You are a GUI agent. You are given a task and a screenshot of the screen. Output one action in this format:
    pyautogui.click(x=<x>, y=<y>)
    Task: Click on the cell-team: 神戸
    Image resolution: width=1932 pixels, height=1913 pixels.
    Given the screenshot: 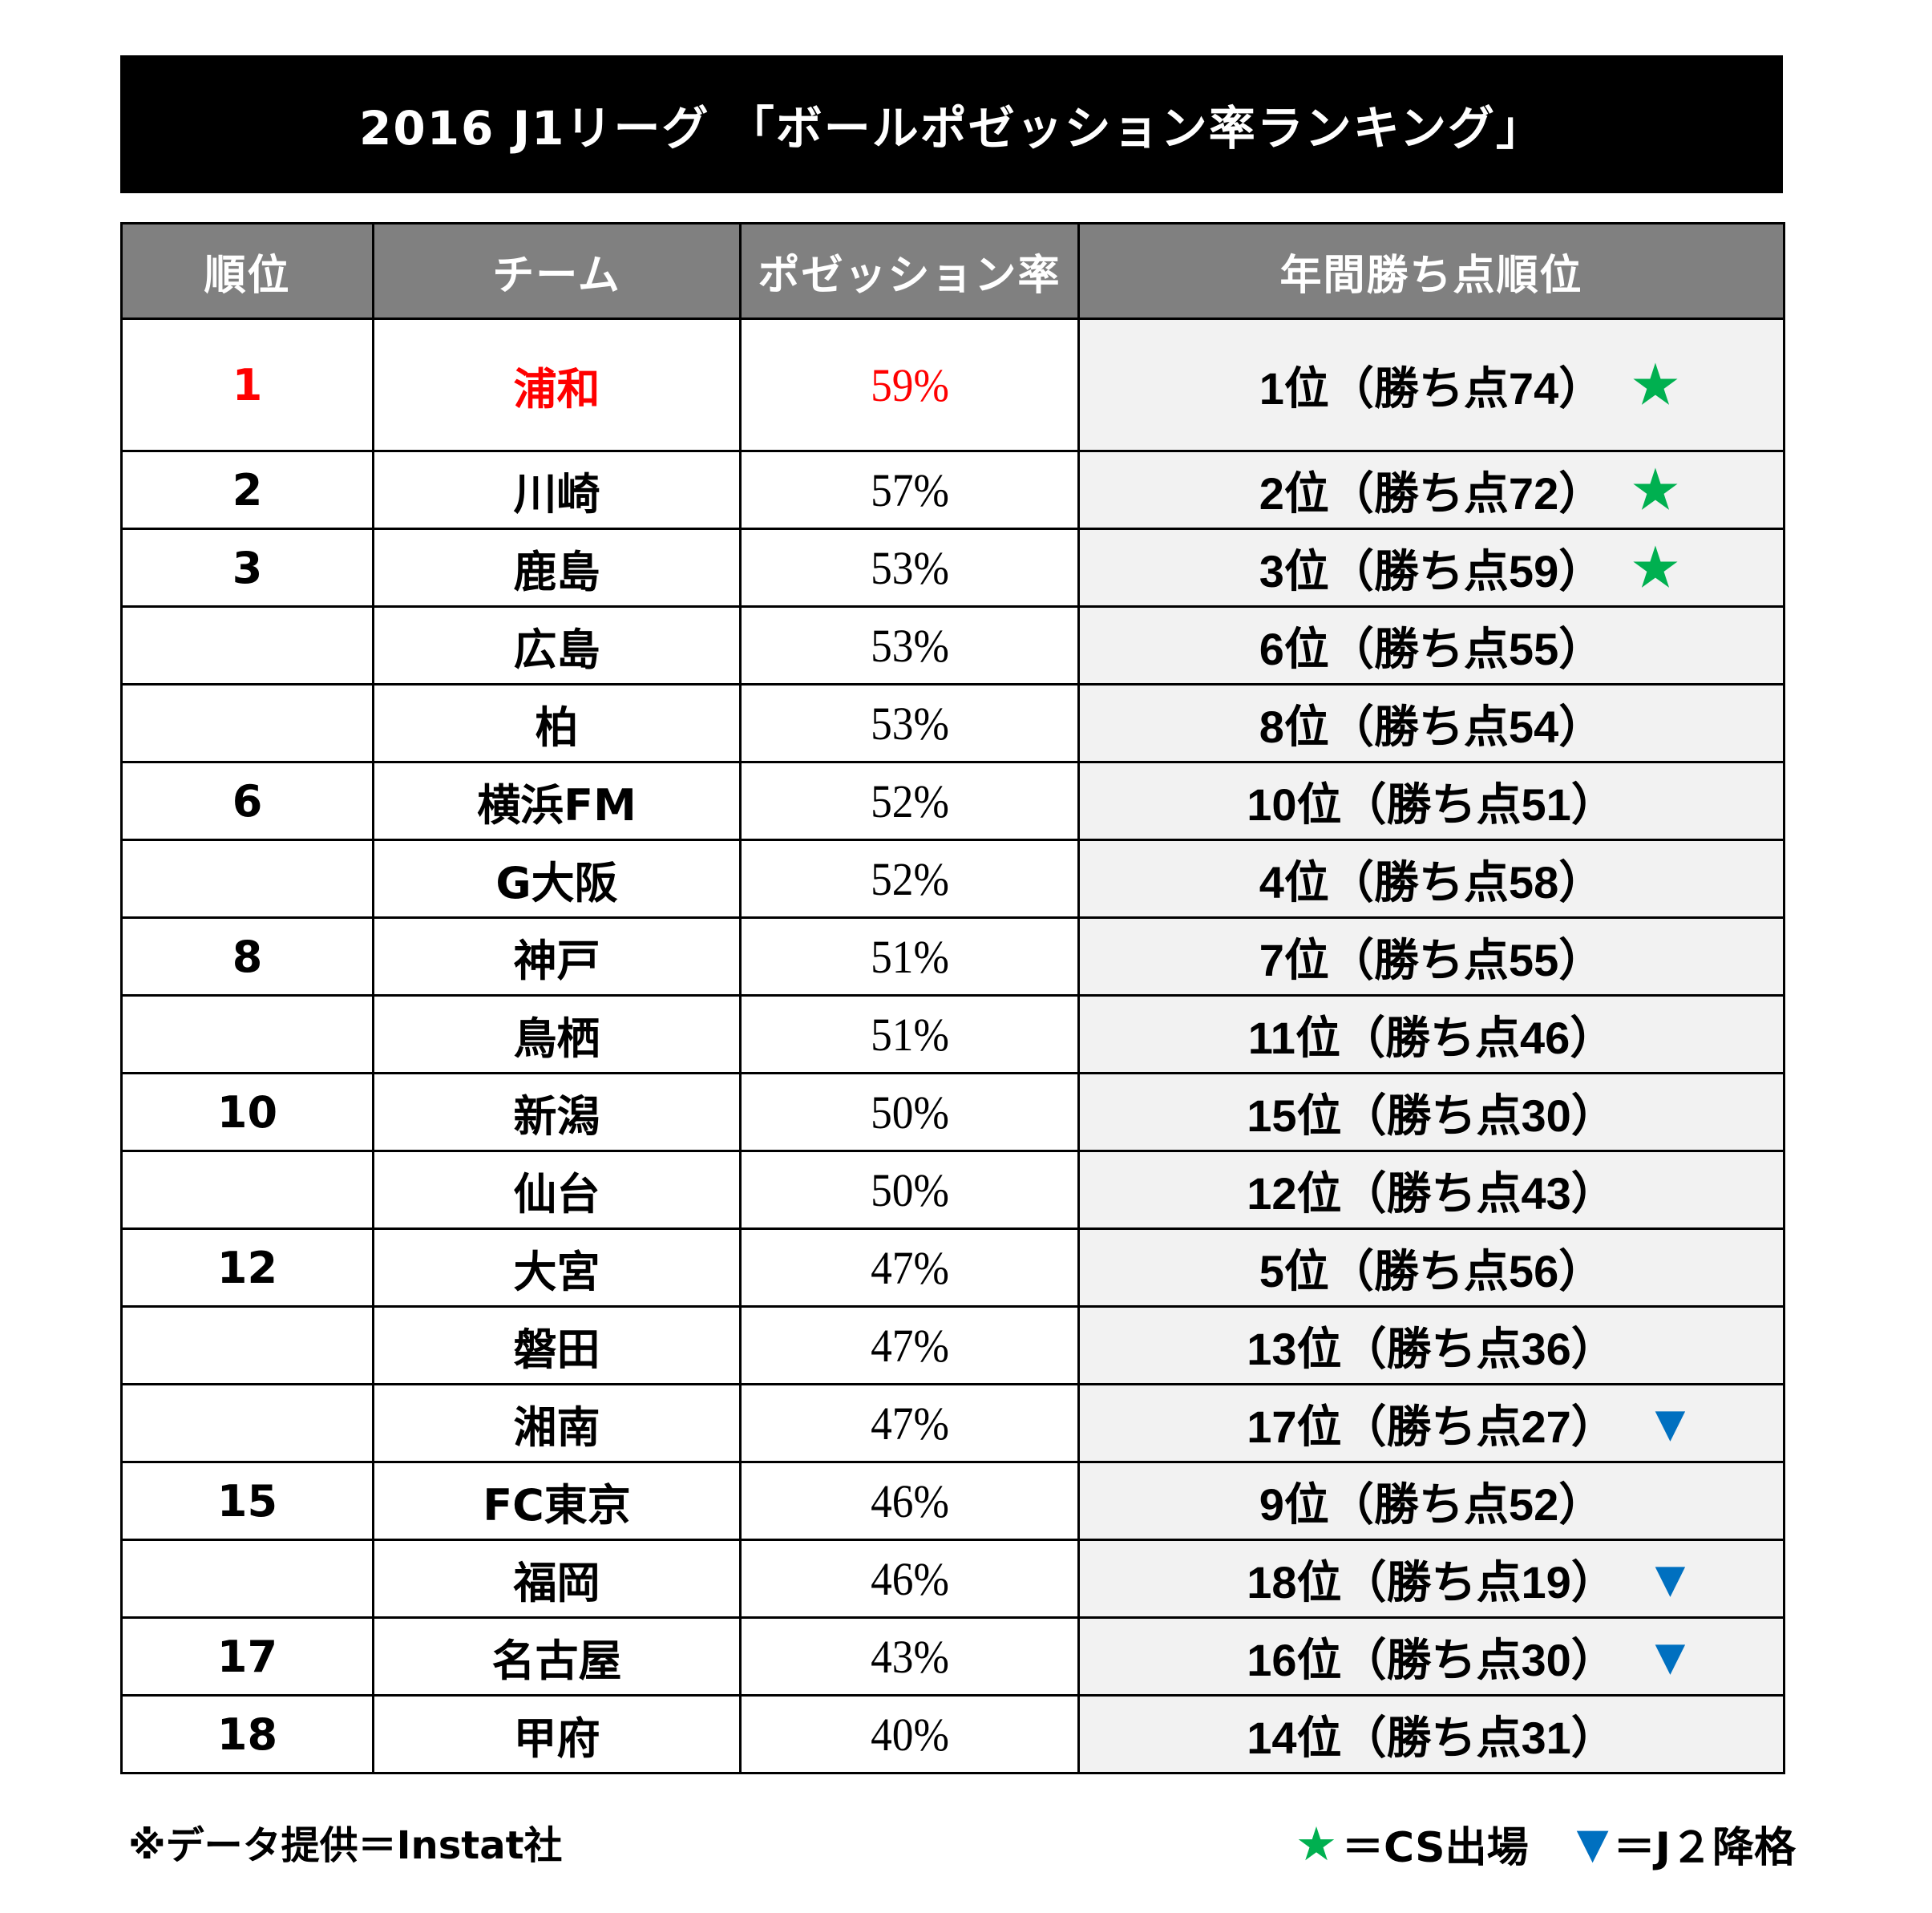 What is the action you would take?
    pyautogui.click(x=557, y=956)
    